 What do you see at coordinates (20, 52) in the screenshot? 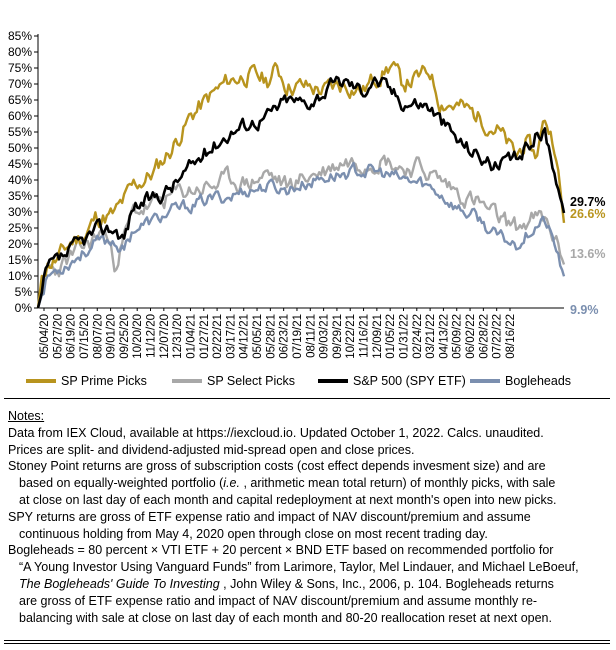
I see `y-tick-label: 80%` at bounding box center [20, 52].